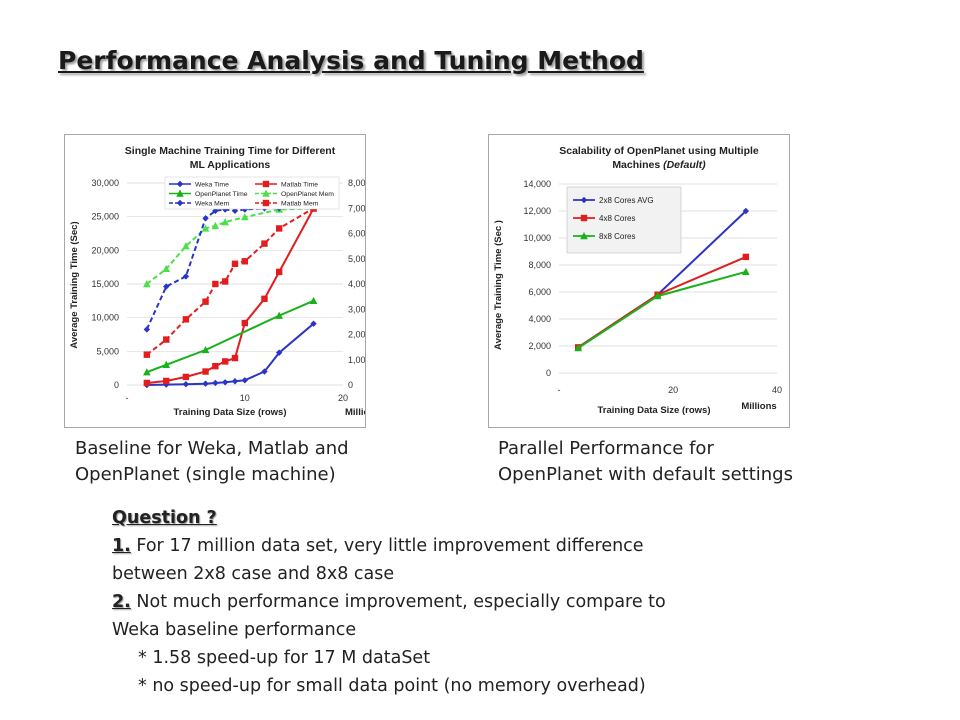 The height and width of the screenshot is (720, 960). What do you see at coordinates (356, 284) in the screenshot?
I see `chart1-y2-tick-label: 4,000` at bounding box center [356, 284].